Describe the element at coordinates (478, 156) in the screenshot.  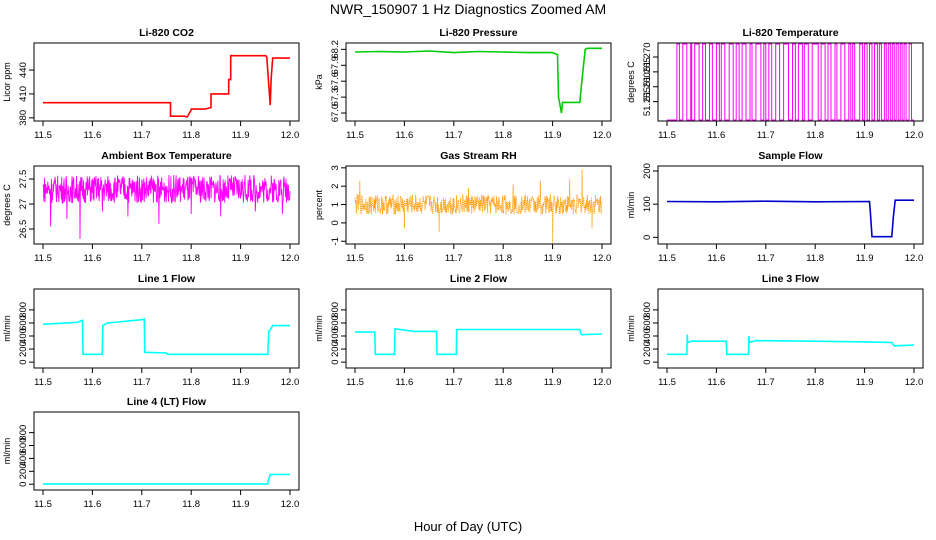
I see `panel-title: Gas Stream RH` at that location.